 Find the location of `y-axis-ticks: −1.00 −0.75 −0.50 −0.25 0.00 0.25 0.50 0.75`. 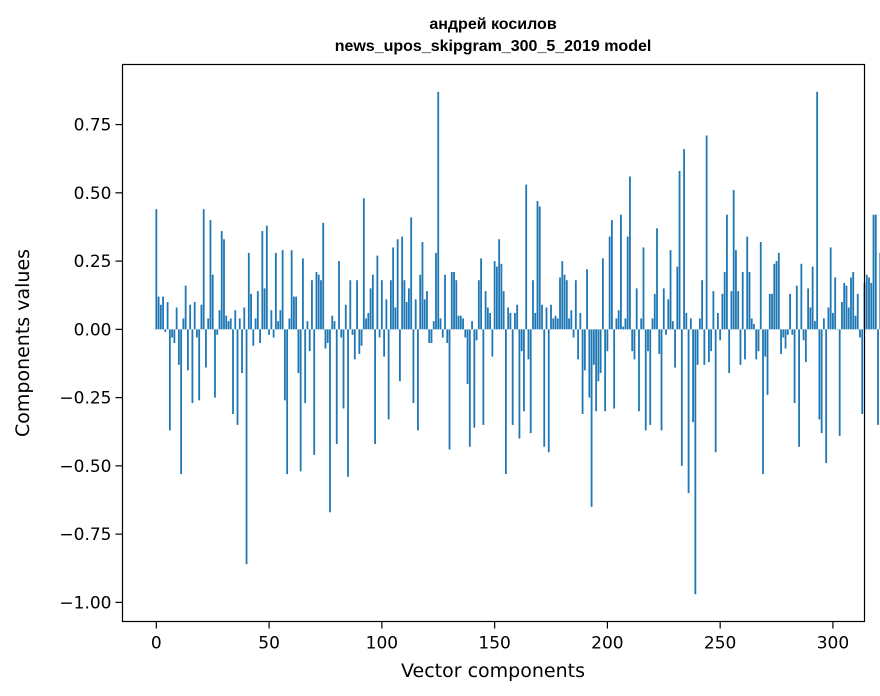

y-axis-ticks: −1.00 −0.75 −0.50 −0.25 0.00 0.25 0.50 0.75 is located at coordinates (91, 364).